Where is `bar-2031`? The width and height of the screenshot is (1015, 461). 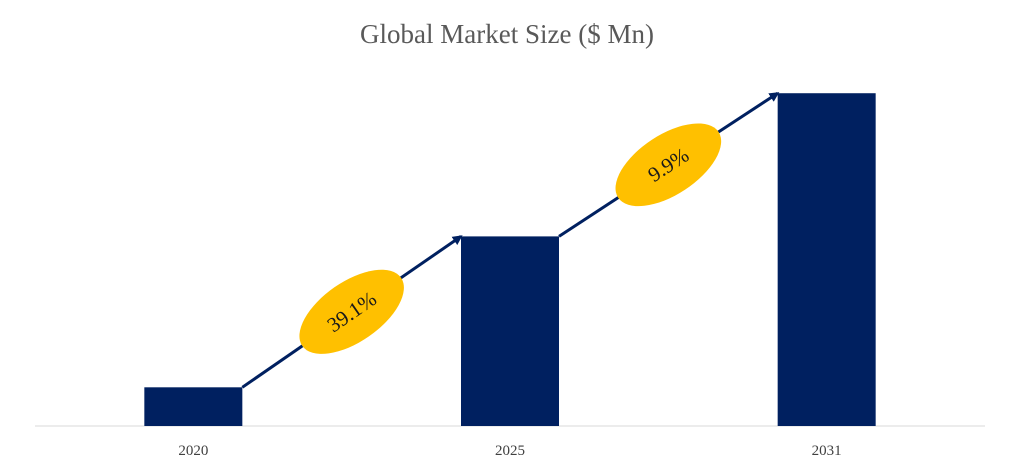
bar-2031 is located at coordinates (826, 259).